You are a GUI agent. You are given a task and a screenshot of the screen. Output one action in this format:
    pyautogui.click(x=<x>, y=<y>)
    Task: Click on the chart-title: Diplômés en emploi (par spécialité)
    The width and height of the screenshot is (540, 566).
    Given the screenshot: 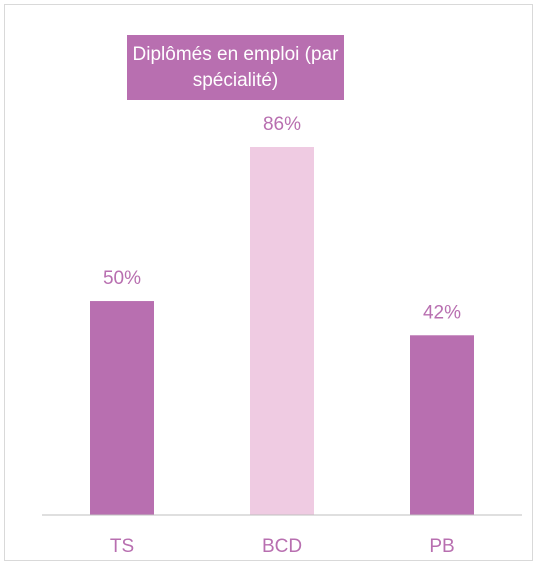 What is the action you would take?
    pyautogui.click(x=235, y=67)
    